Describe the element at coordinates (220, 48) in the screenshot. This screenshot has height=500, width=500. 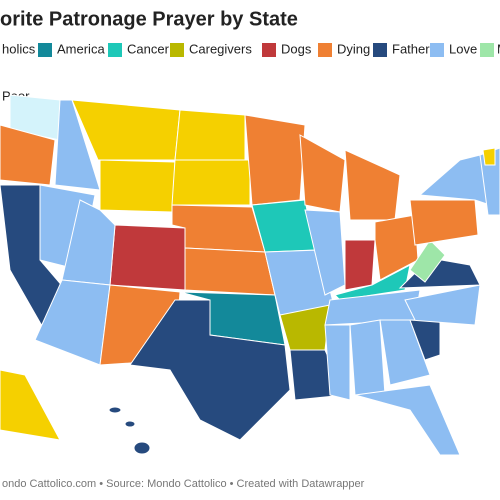
I see `legend-label: Caregivers` at that location.